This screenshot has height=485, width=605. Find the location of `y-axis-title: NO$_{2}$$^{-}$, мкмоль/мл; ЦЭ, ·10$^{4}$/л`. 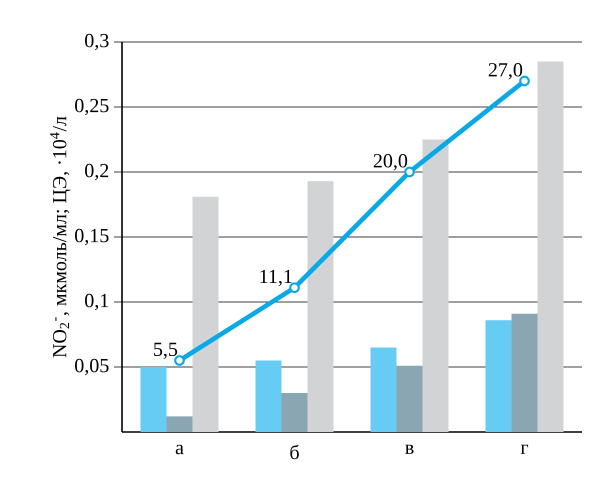

y-axis-title: NO$_{2}$$^{-}$, мкмоль/мл; ЦЭ, ·10$^{4}$/л is located at coordinates (60, 237).